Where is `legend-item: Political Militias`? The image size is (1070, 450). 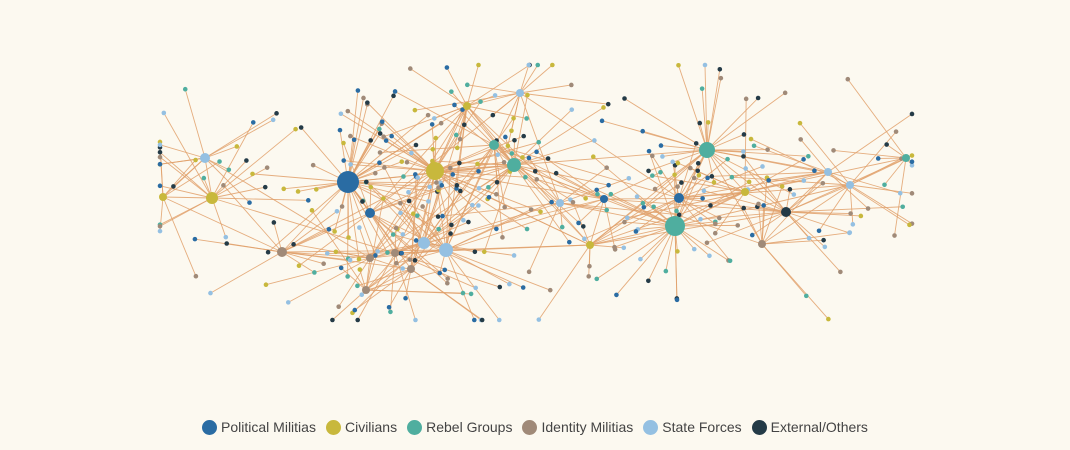 legend-item: Political Militias is located at coordinates (259, 427).